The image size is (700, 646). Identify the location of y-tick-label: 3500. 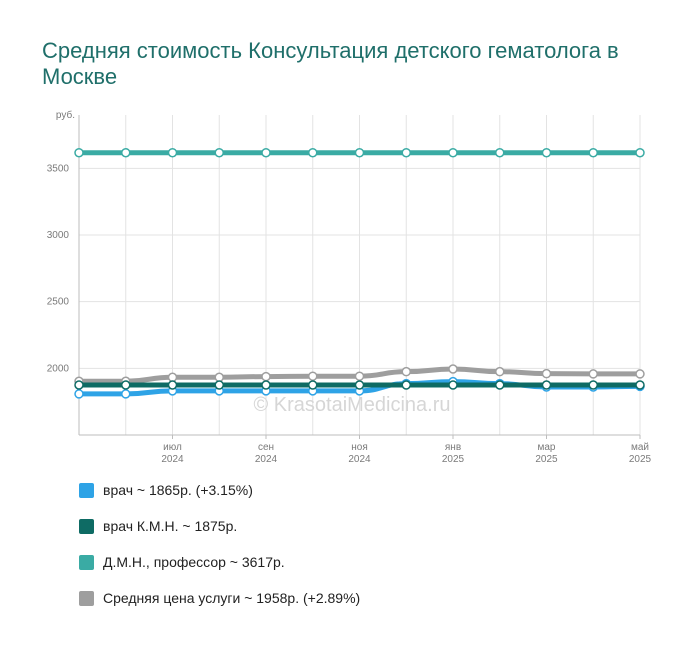
(58, 168).